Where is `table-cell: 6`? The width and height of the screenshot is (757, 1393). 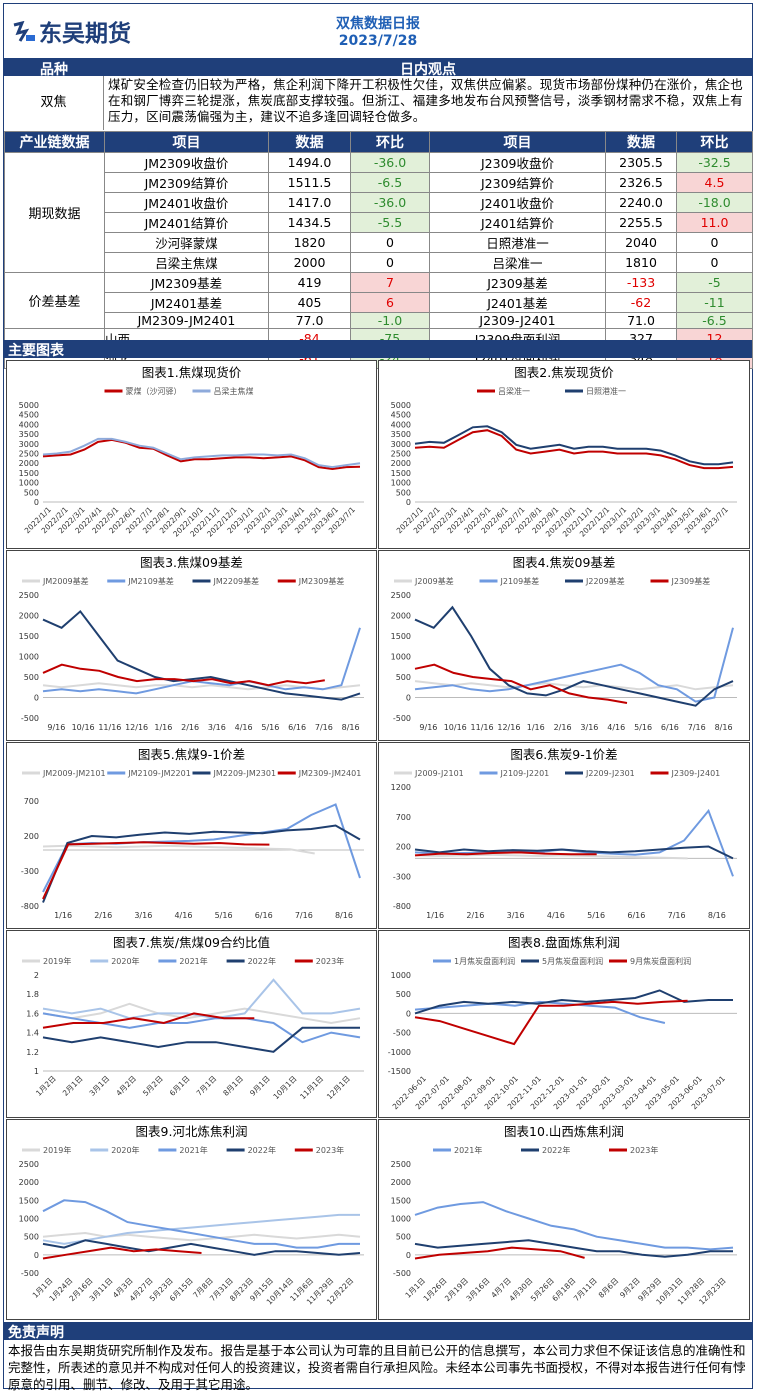
table-cell: 6 is located at coordinates (390, 302).